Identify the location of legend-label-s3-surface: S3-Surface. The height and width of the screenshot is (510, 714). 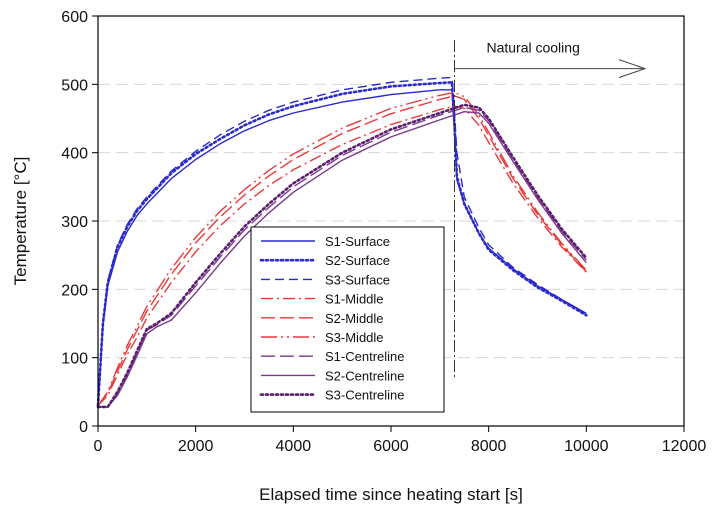
(357, 279).